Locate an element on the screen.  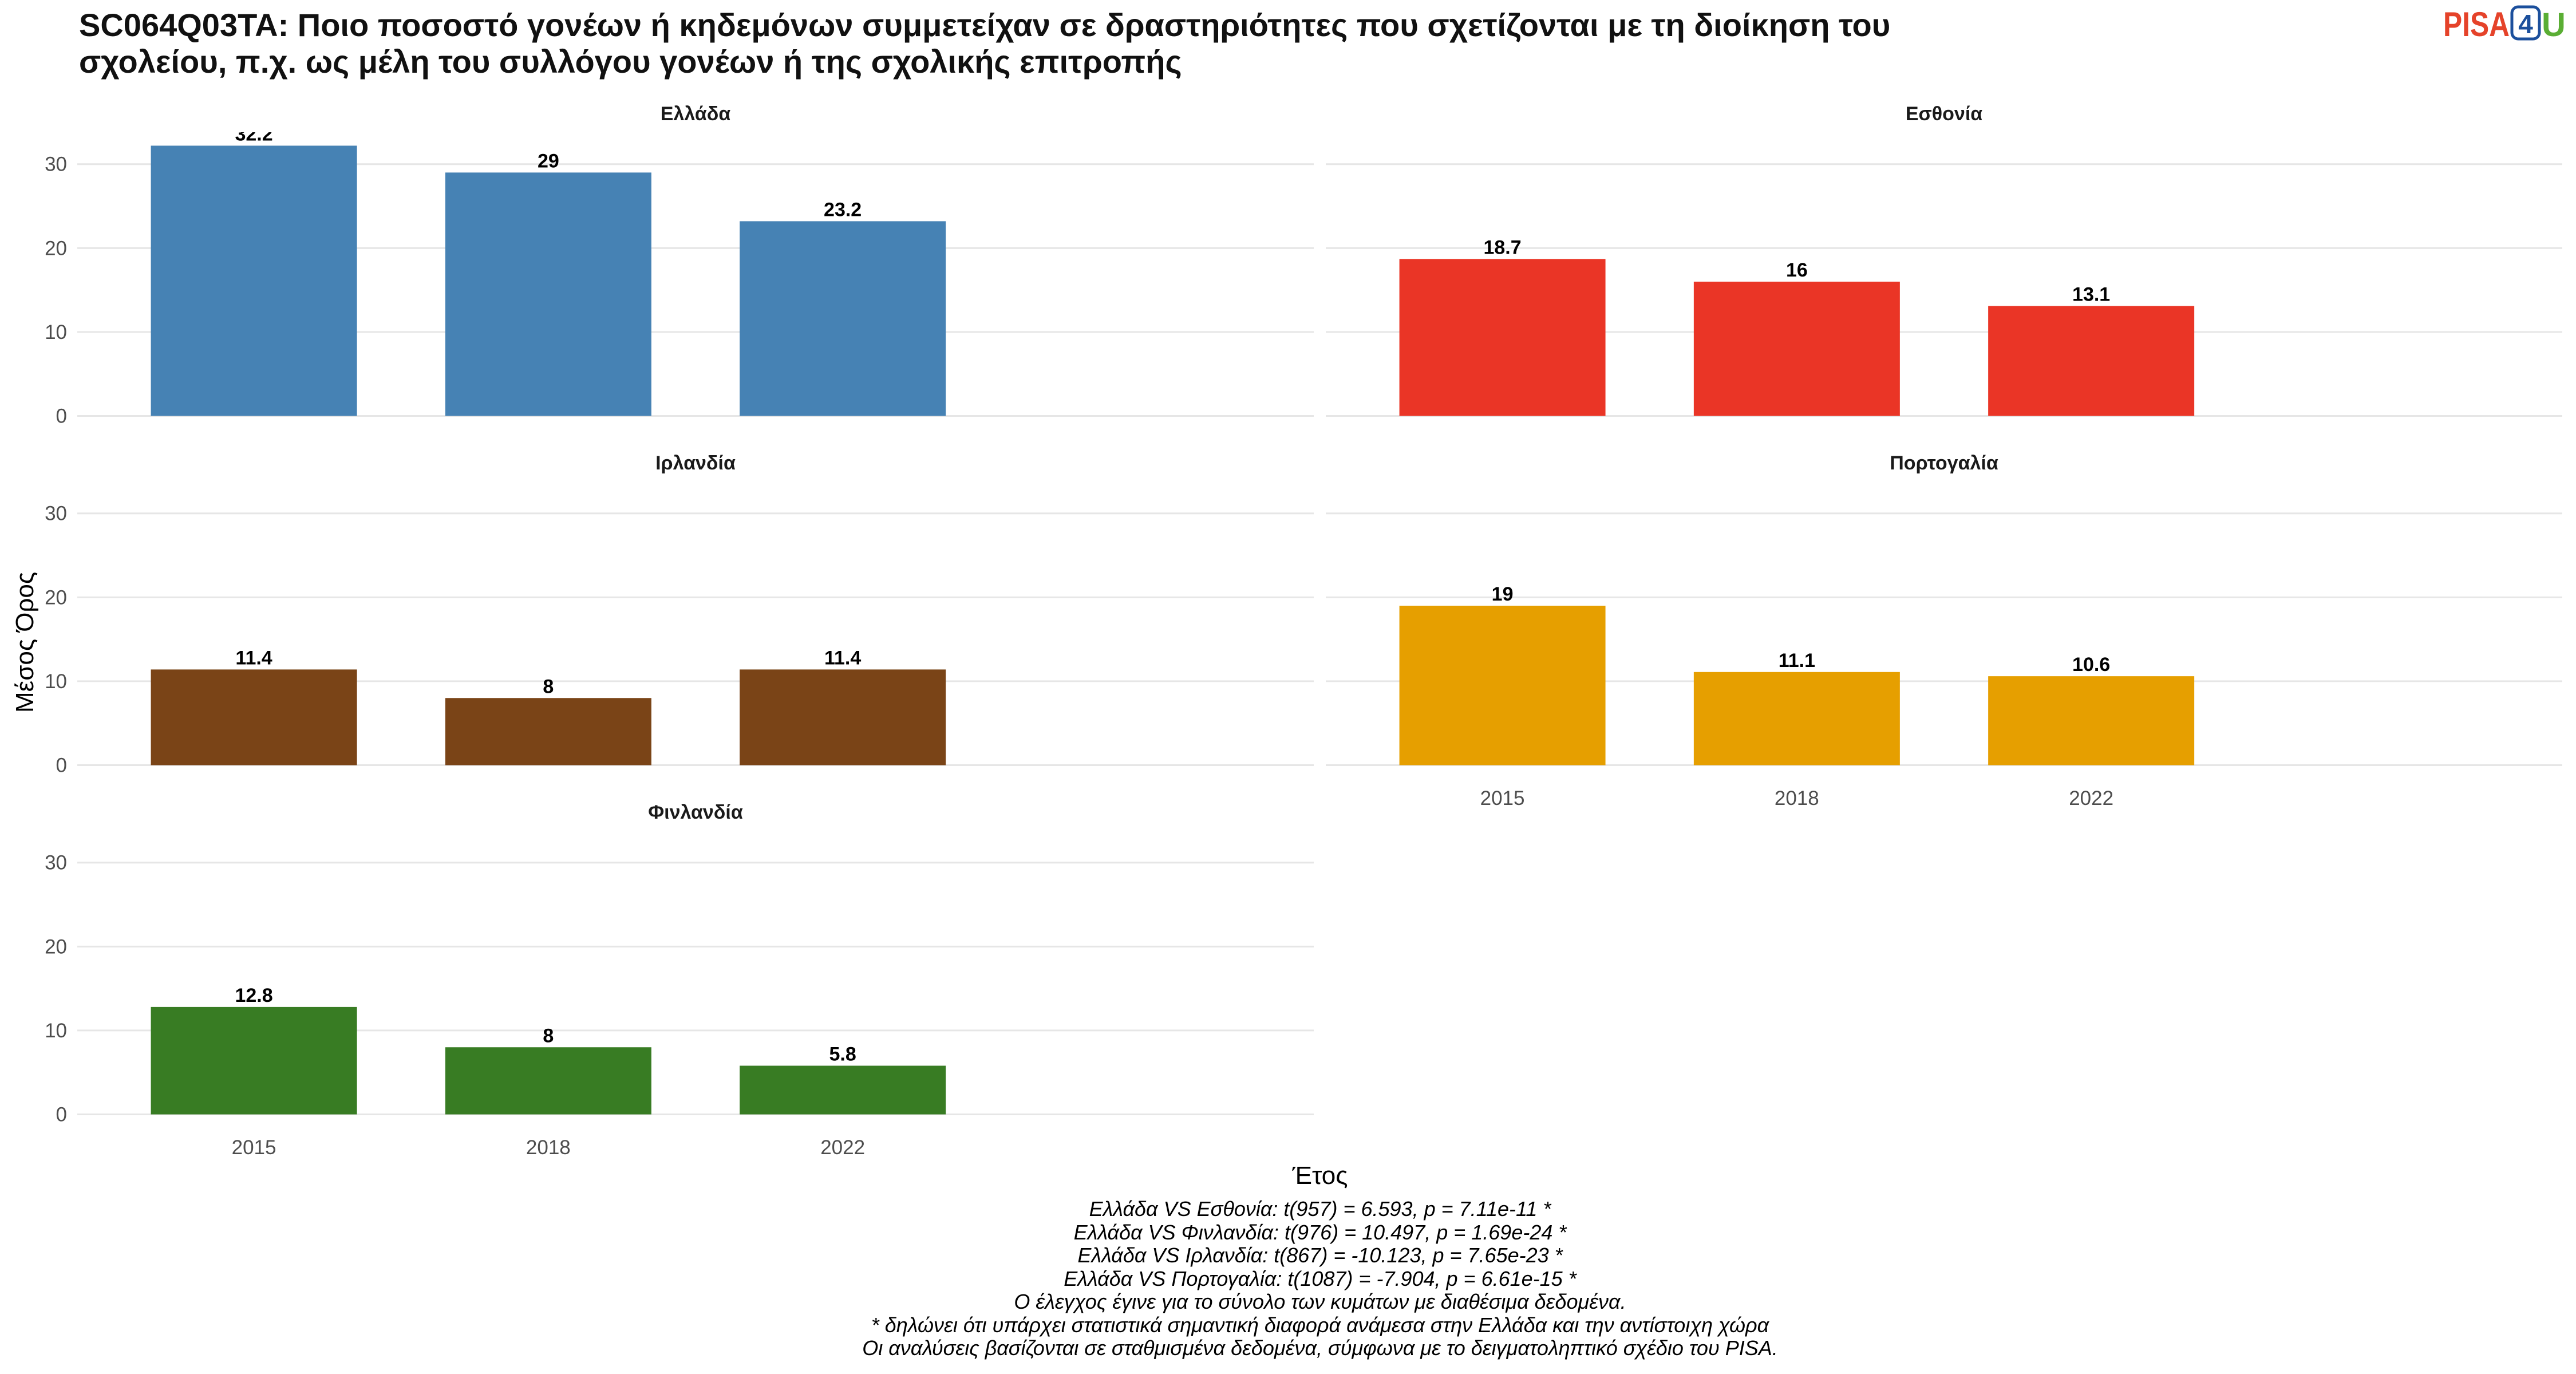
y-axis-title: Μέσος Όρος is located at coordinates (25, 642).